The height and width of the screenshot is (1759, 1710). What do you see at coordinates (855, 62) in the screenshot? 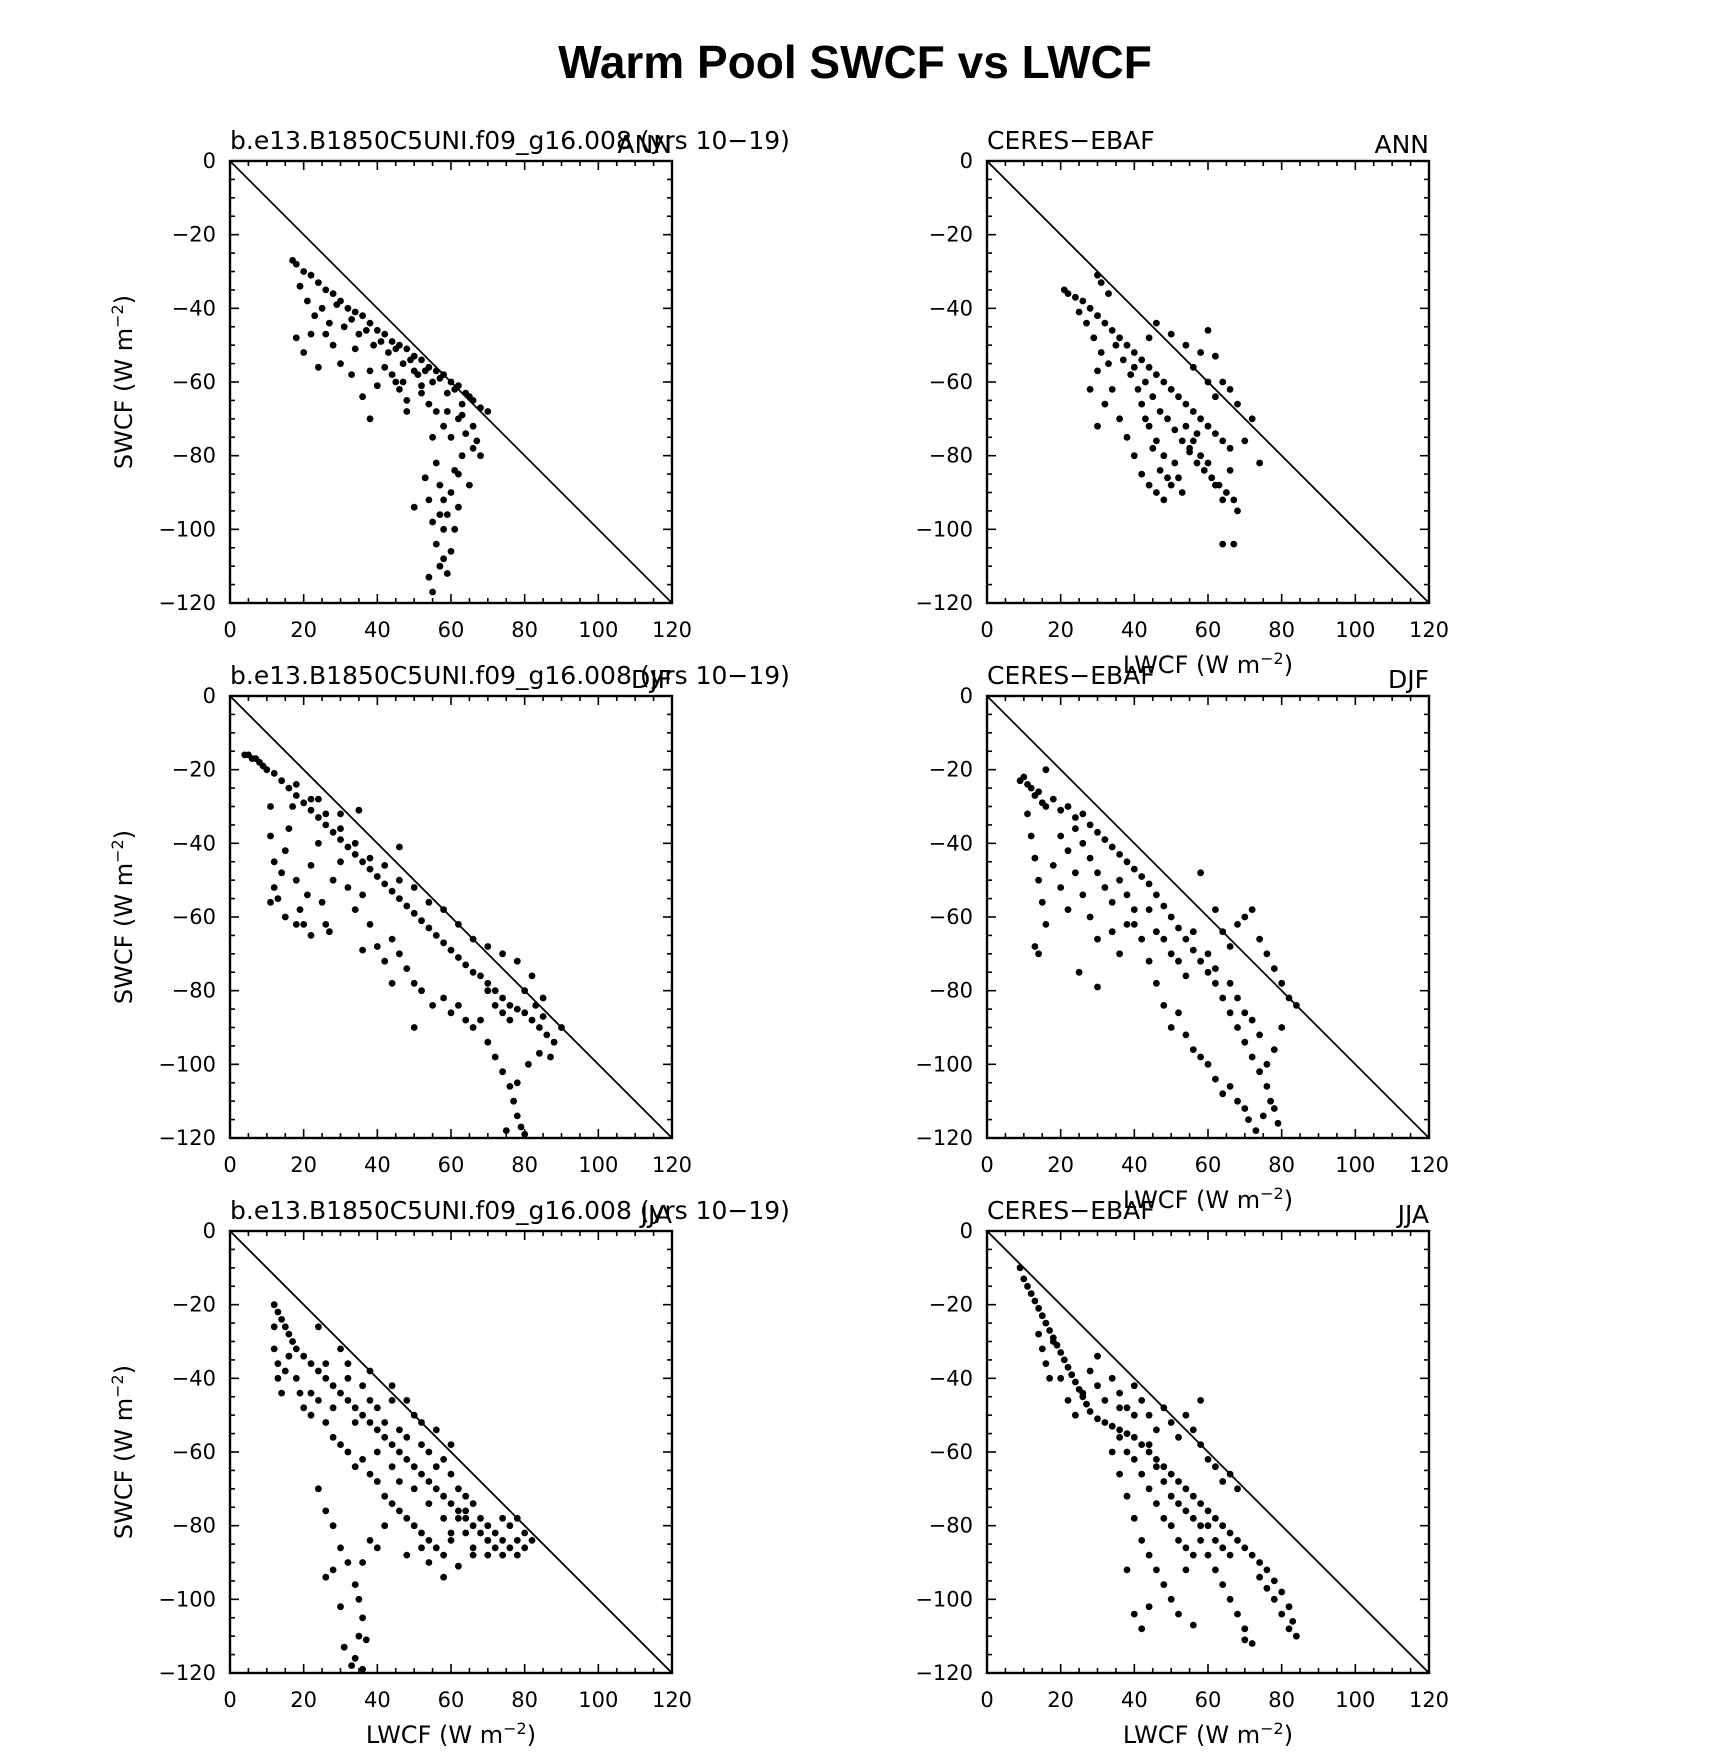
I see `figure-title: Warm Pool SWCF vs LWCF` at bounding box center [855, 62].